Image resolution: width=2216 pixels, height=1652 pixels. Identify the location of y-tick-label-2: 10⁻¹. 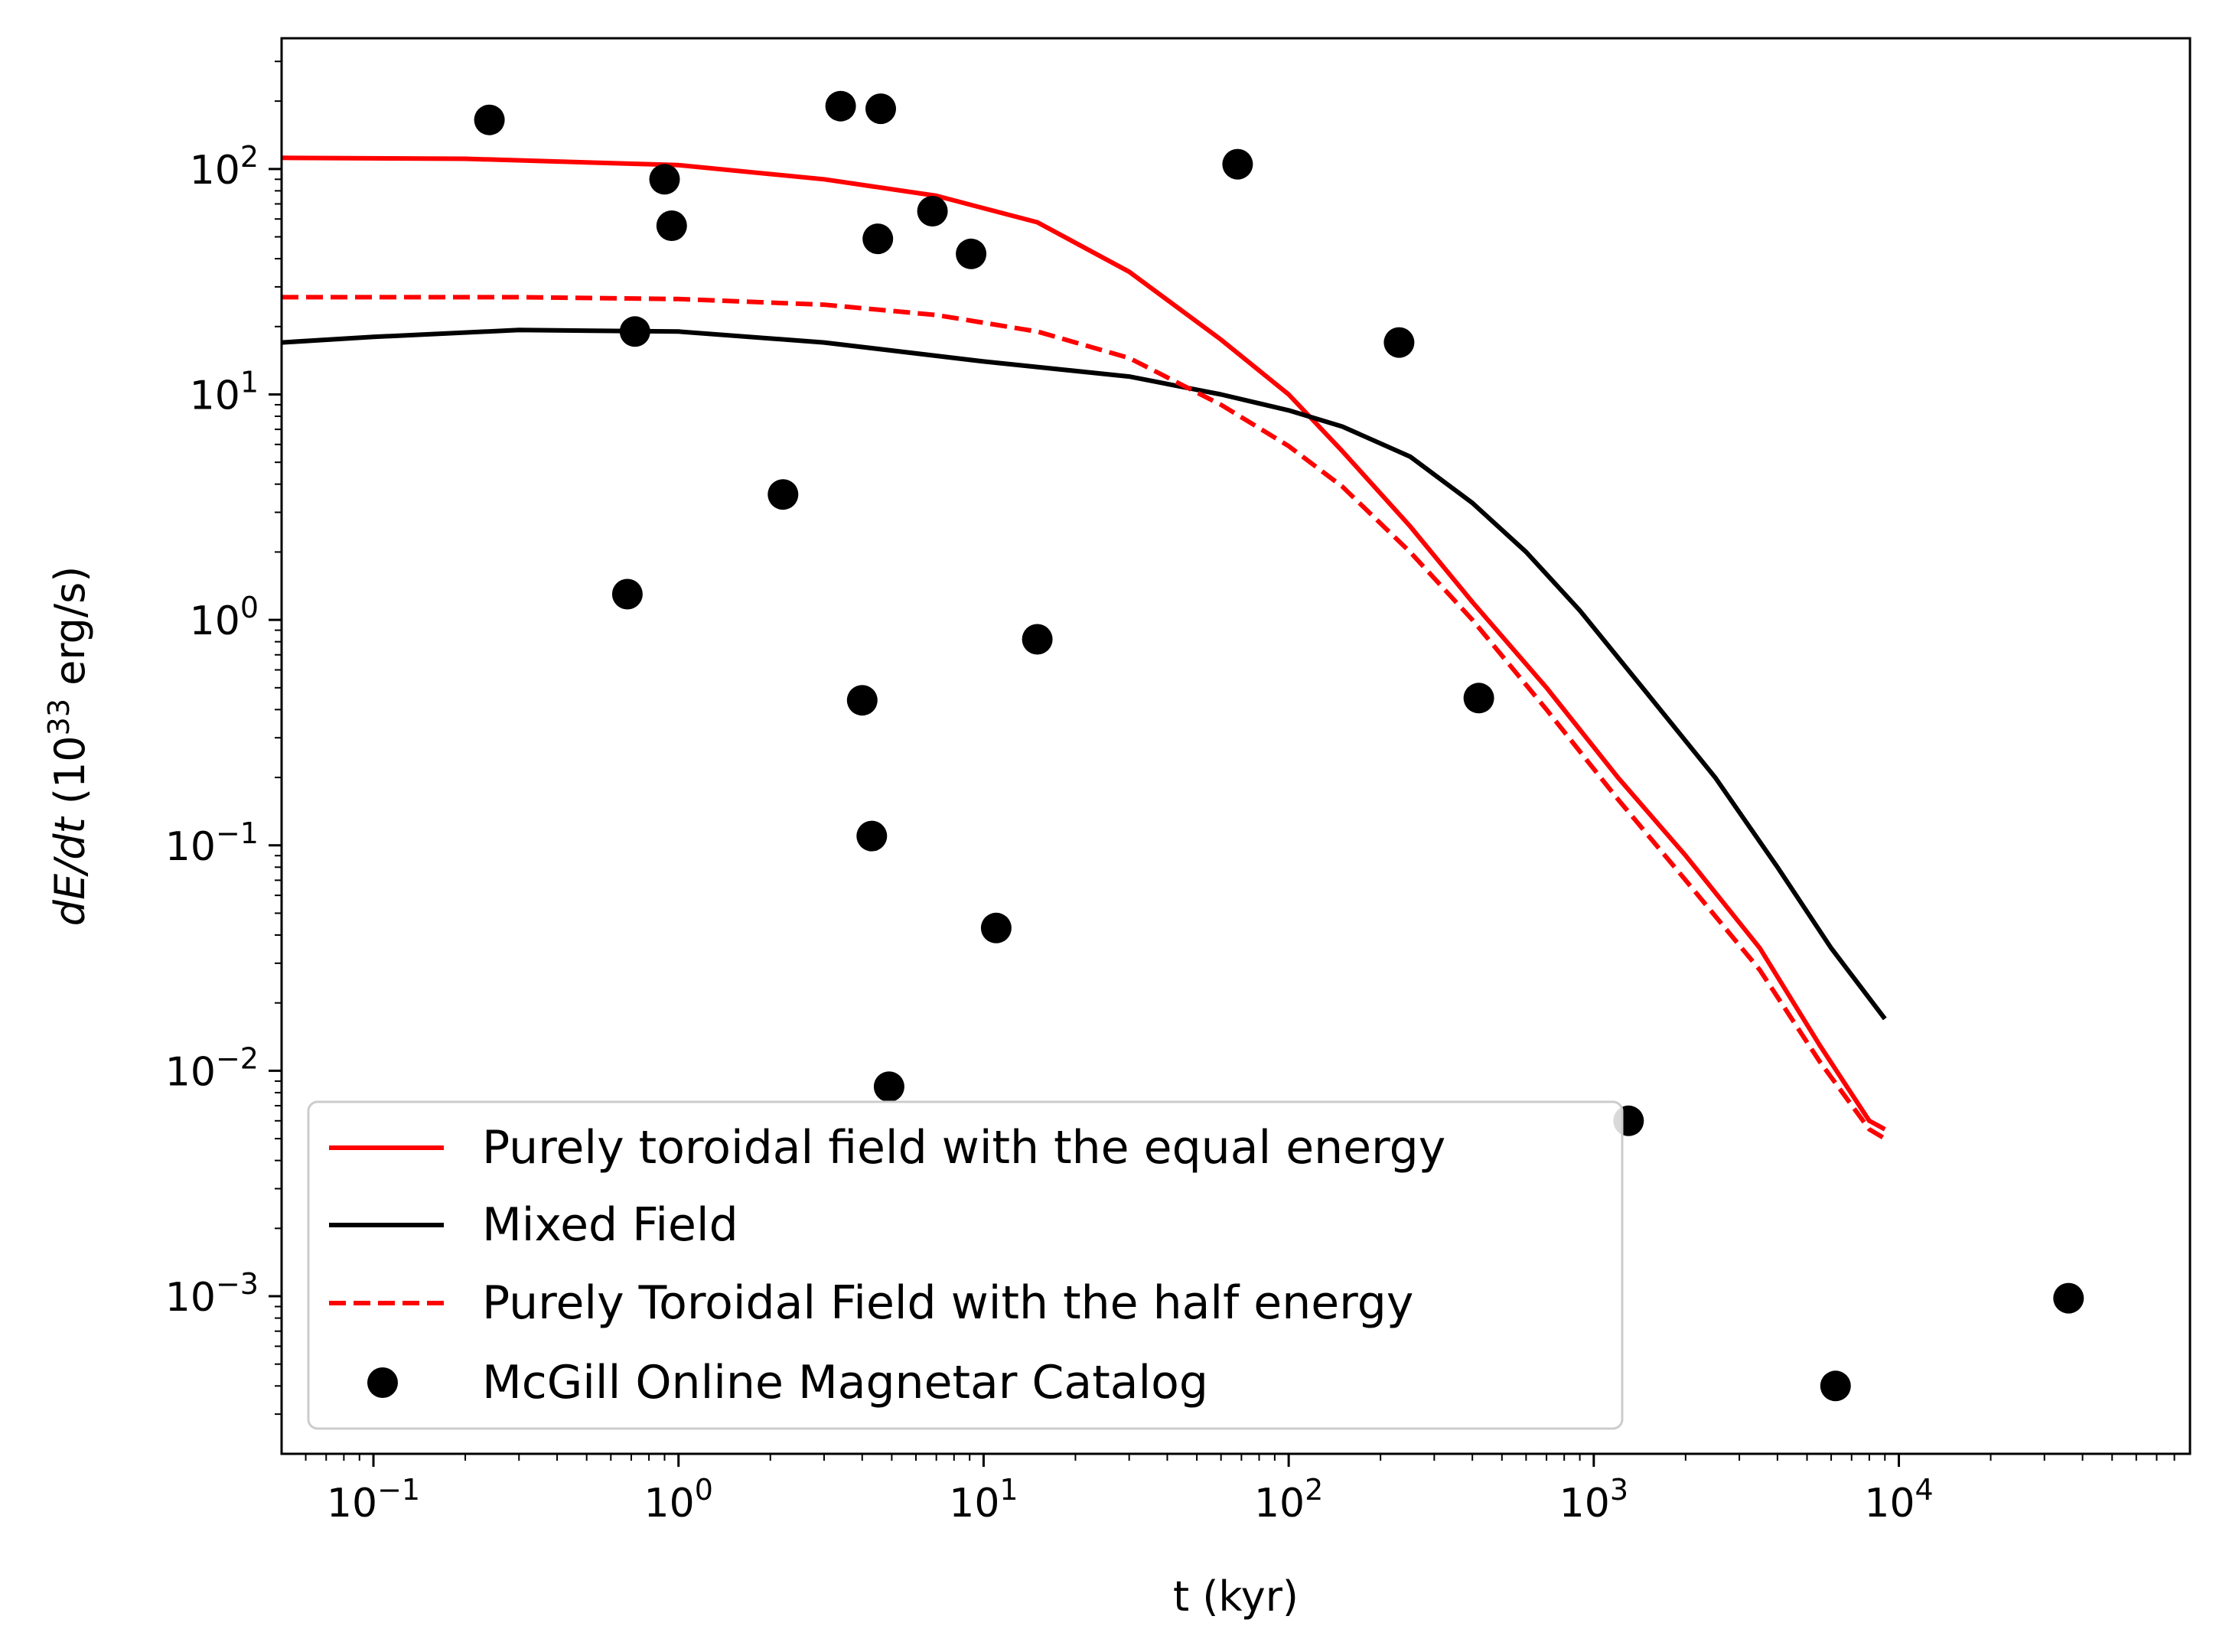
(212, 843).